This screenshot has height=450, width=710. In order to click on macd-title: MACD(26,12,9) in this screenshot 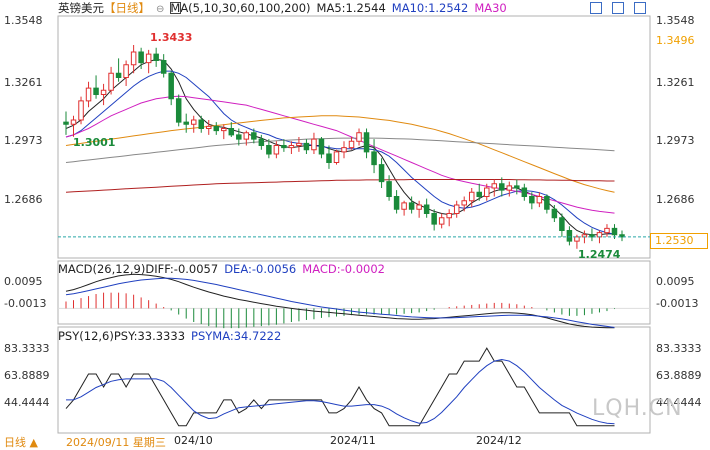, I will do `click(102, 269)`.